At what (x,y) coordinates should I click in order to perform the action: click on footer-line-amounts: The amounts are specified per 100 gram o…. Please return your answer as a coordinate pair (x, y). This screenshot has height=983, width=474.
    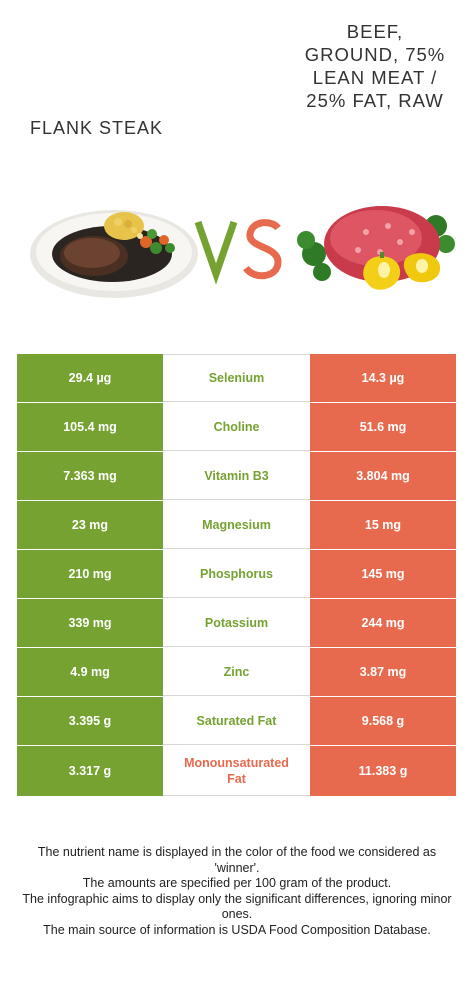
    Looking at the image, I should click on (237, 883).